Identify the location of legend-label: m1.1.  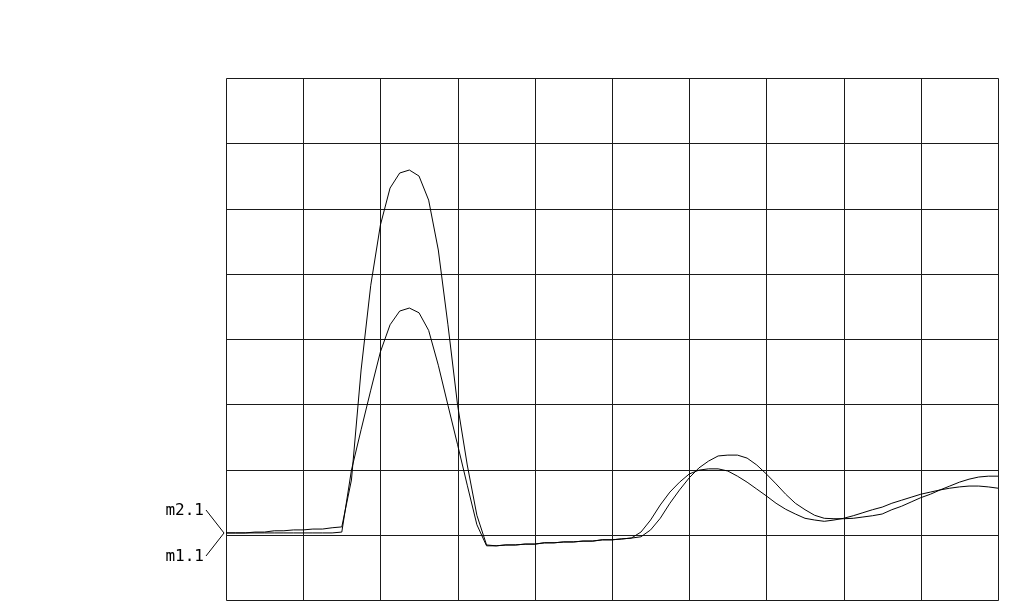
(184, 555).